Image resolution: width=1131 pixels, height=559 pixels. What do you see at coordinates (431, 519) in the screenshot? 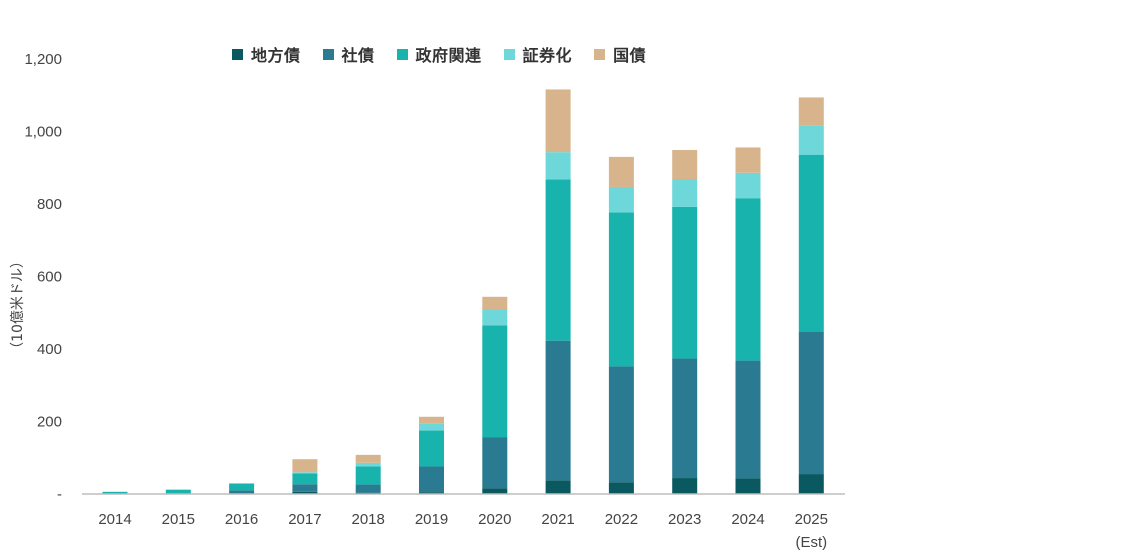
I see `x-tick-label: 2019` at bounding box center [431, 519].